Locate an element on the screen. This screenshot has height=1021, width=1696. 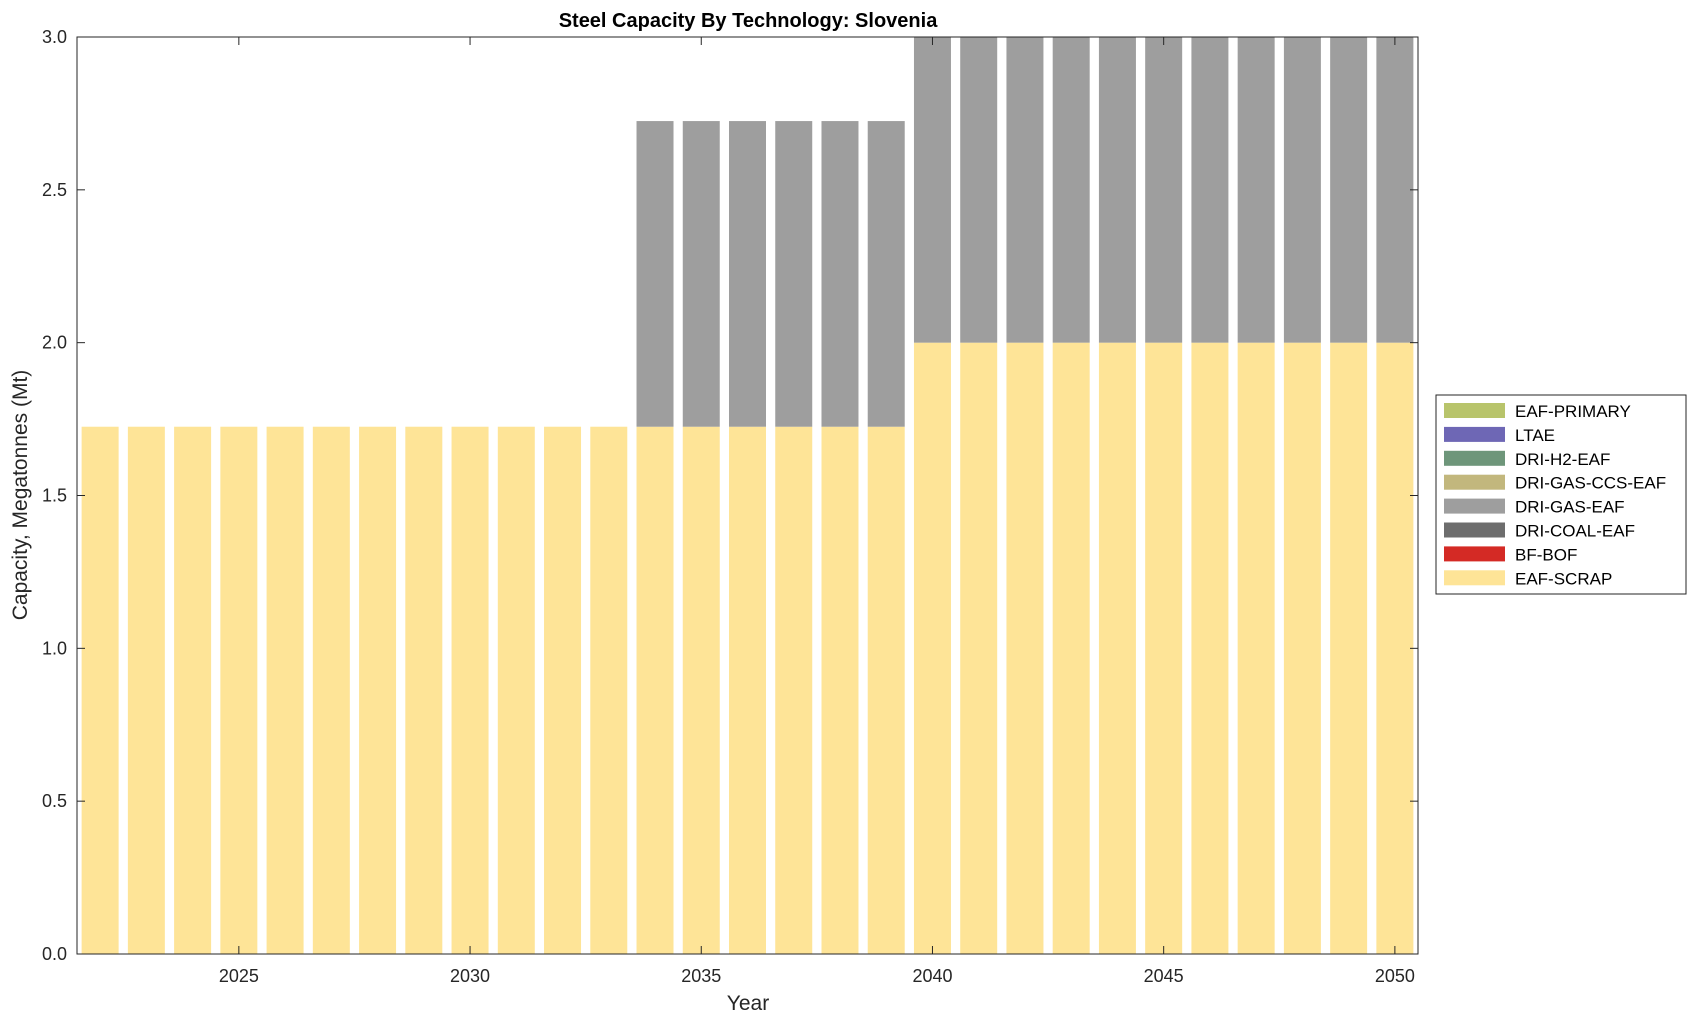
bar-eaf-scrap-2038 is located at coordinates (840, 690).